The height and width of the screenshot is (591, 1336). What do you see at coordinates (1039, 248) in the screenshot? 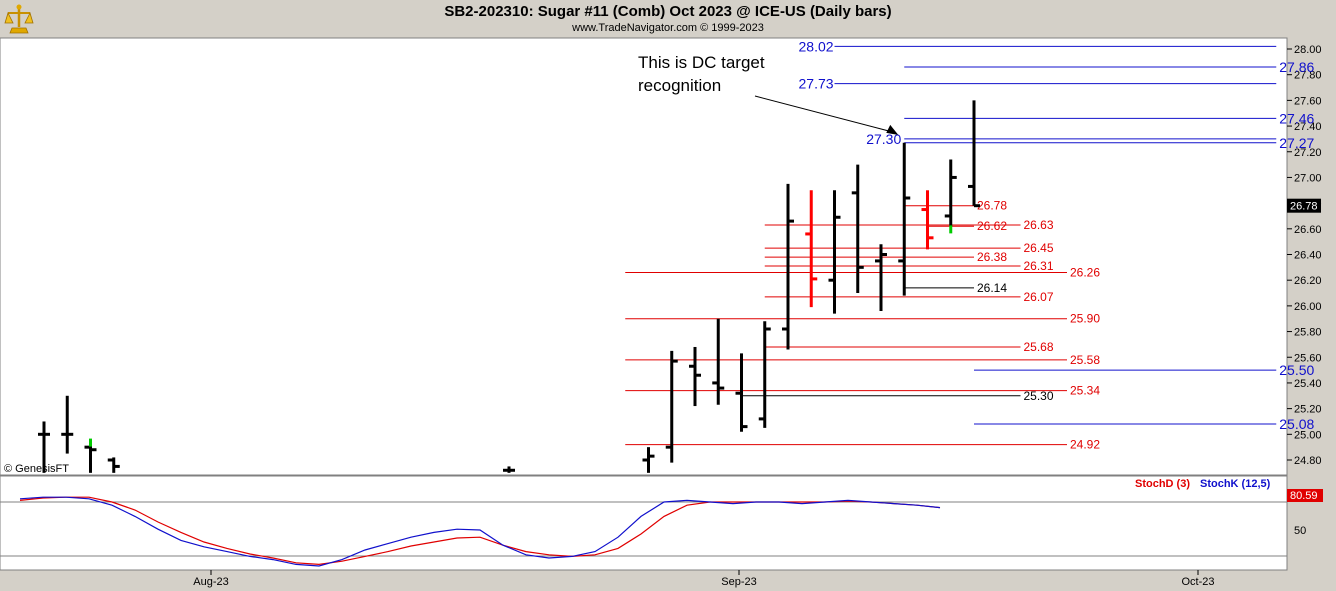
I see `level-label: 26.45` at bounding box center [1039, 248].